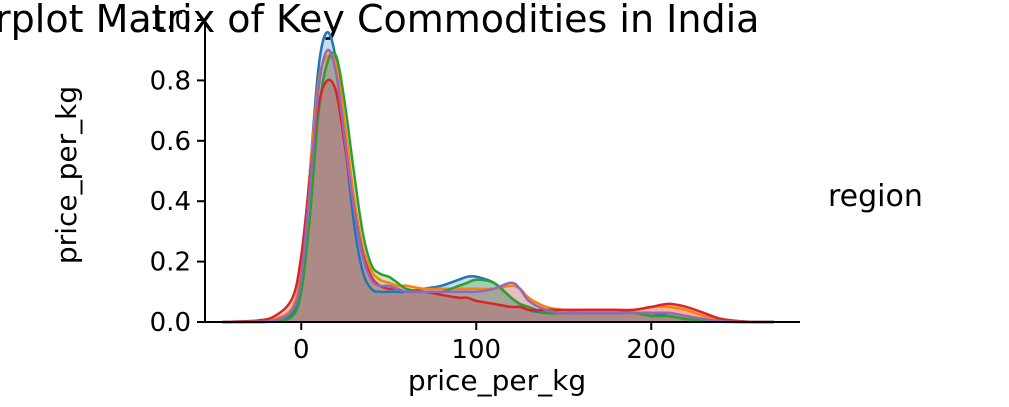 The width and height of the screenshot is (1009, 407). I want to click on legend-title: region, so click(875, 196).